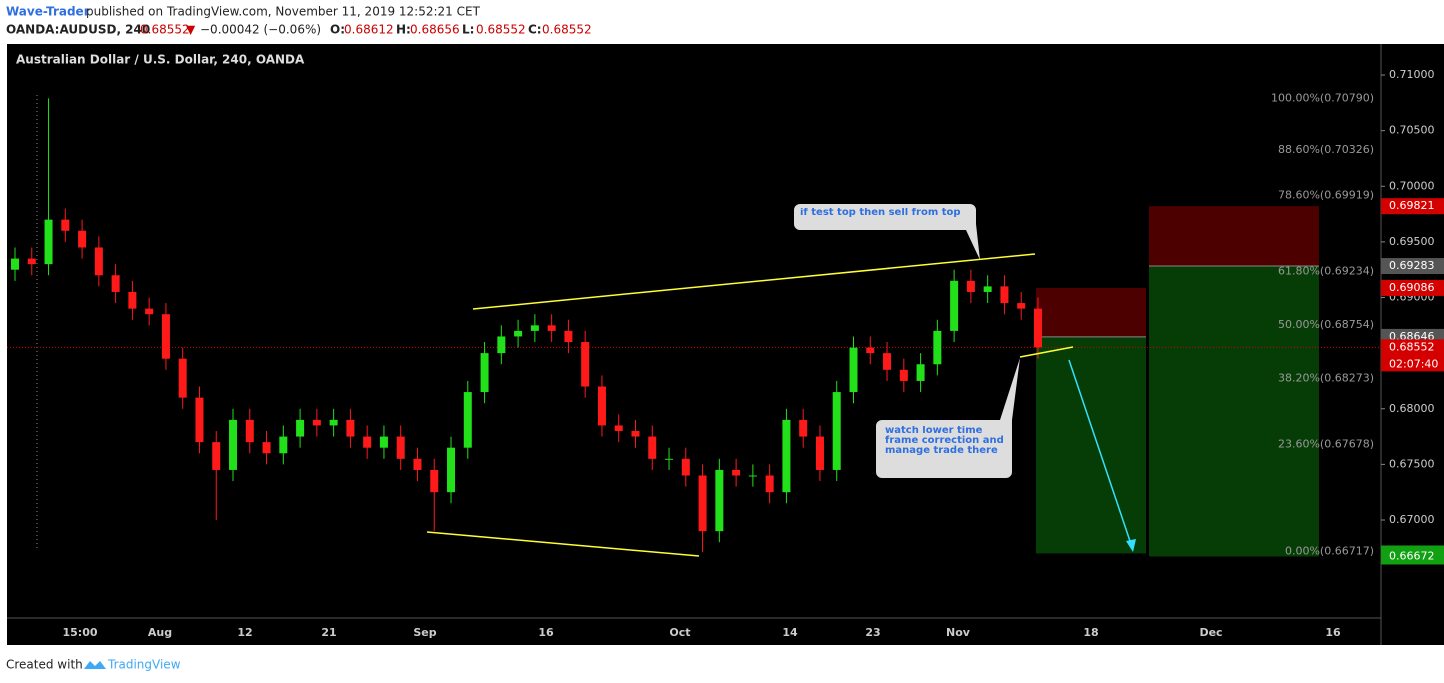  What do you see at coordinates (1412, 346) in the screenshot?
I see `price-box-label: 0.68552` at bounding box center [1412, 346].